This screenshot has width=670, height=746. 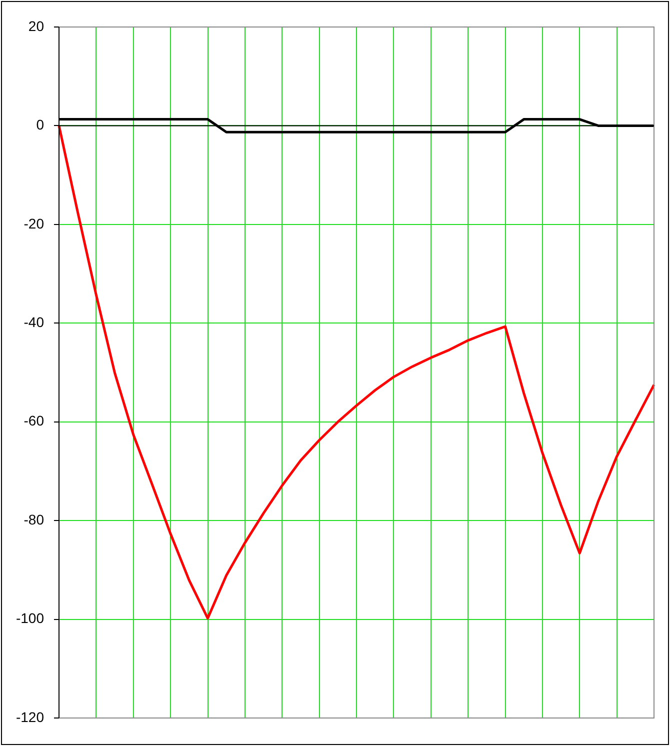 I want to click on y-tick-label: -100, so click(x=30, y=618).